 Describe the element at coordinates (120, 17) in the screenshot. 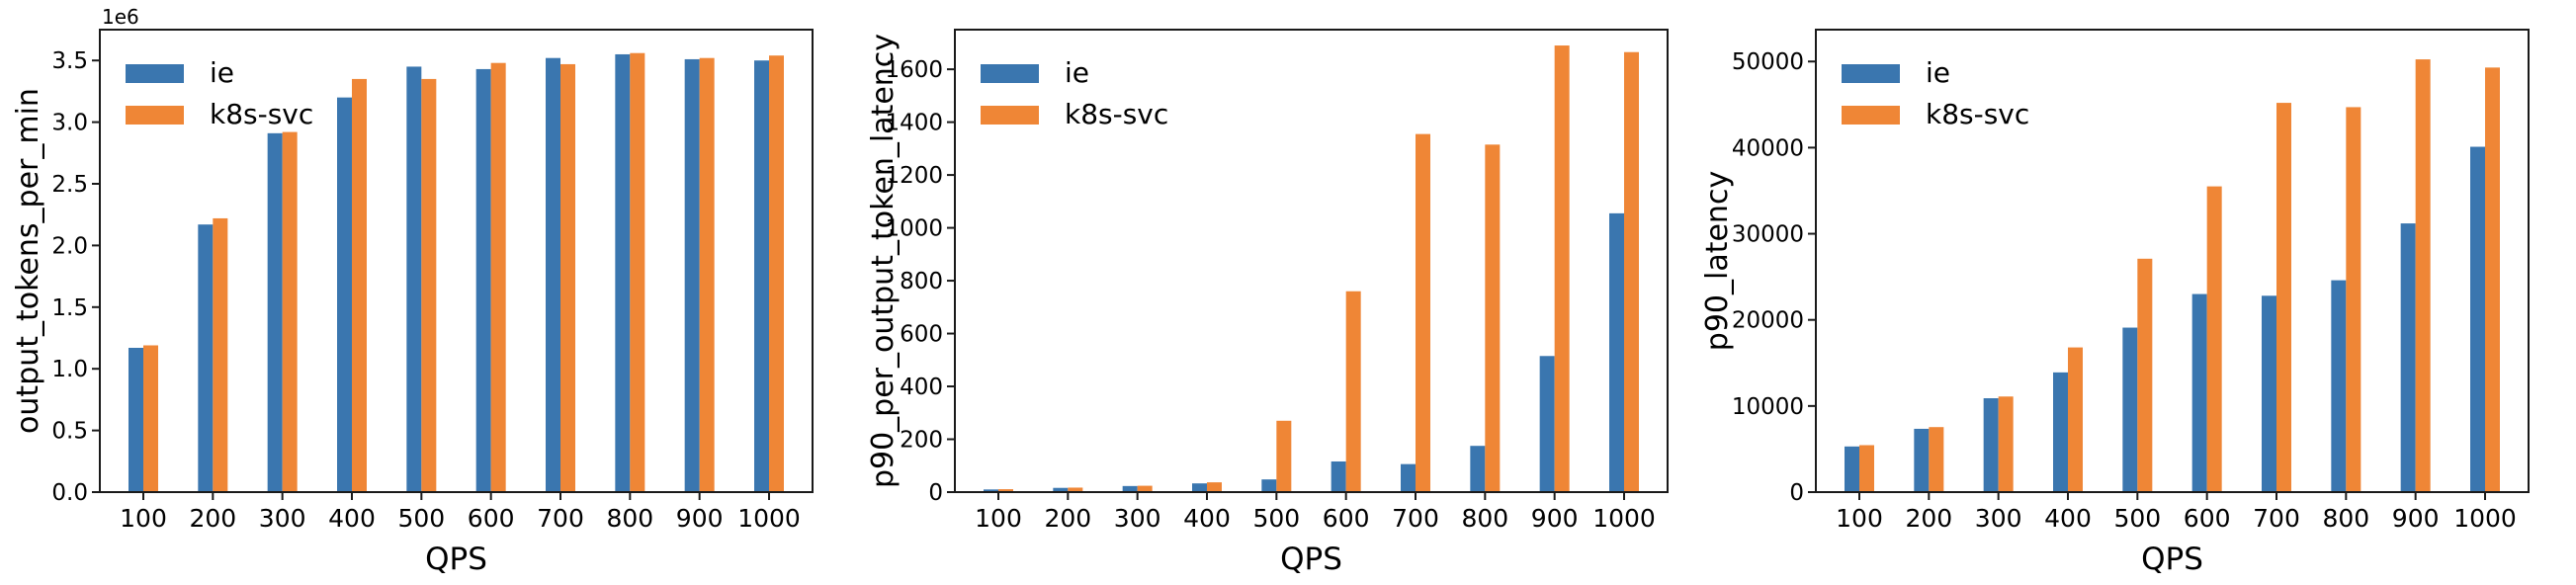

I see `y-axis-offset-text: 1e6` at that location.